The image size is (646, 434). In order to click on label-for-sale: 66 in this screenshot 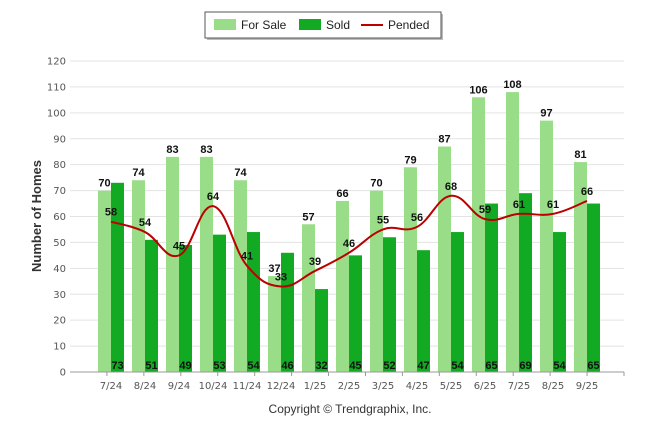, I will do `click(342, 194)`.